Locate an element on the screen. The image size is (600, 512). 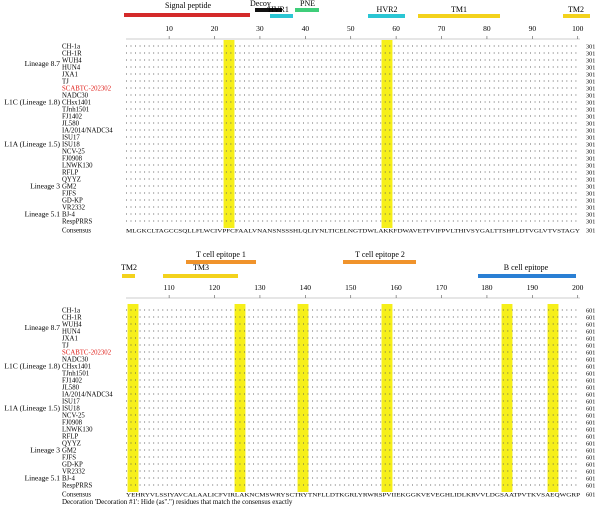
sequence-end-number-top-19: 301 is located at coordinates (590, 180).